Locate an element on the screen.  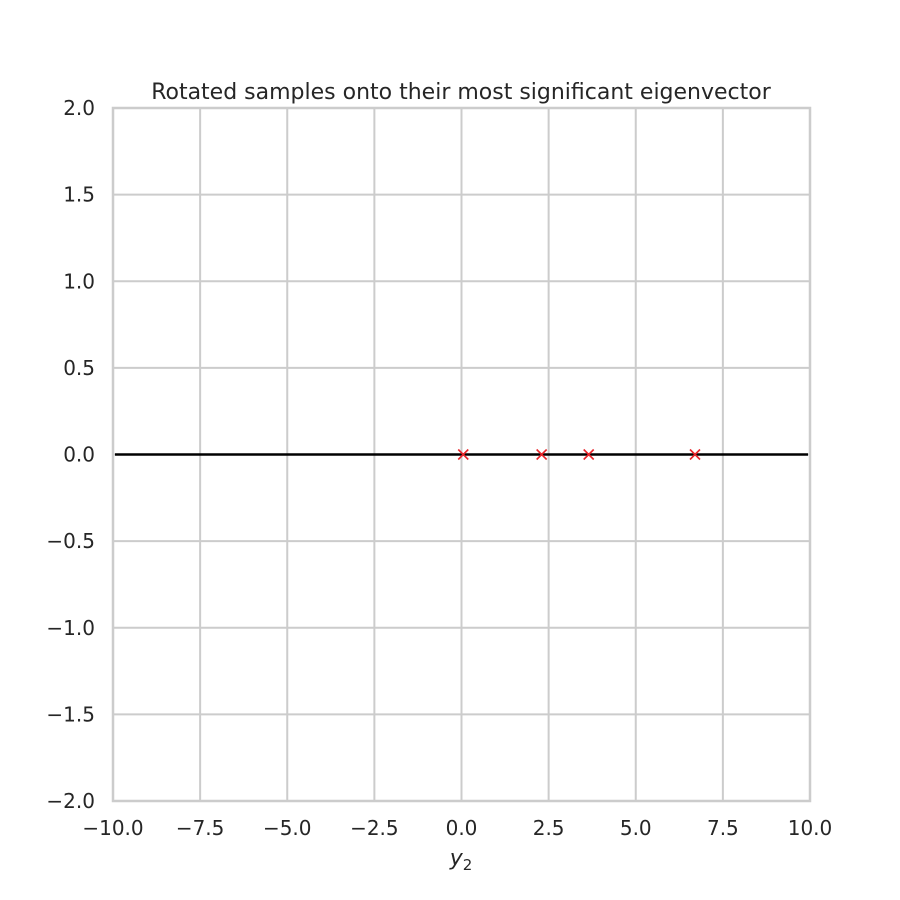
x-axis-label-subscript: 2 is located at coordinates (468, 865).